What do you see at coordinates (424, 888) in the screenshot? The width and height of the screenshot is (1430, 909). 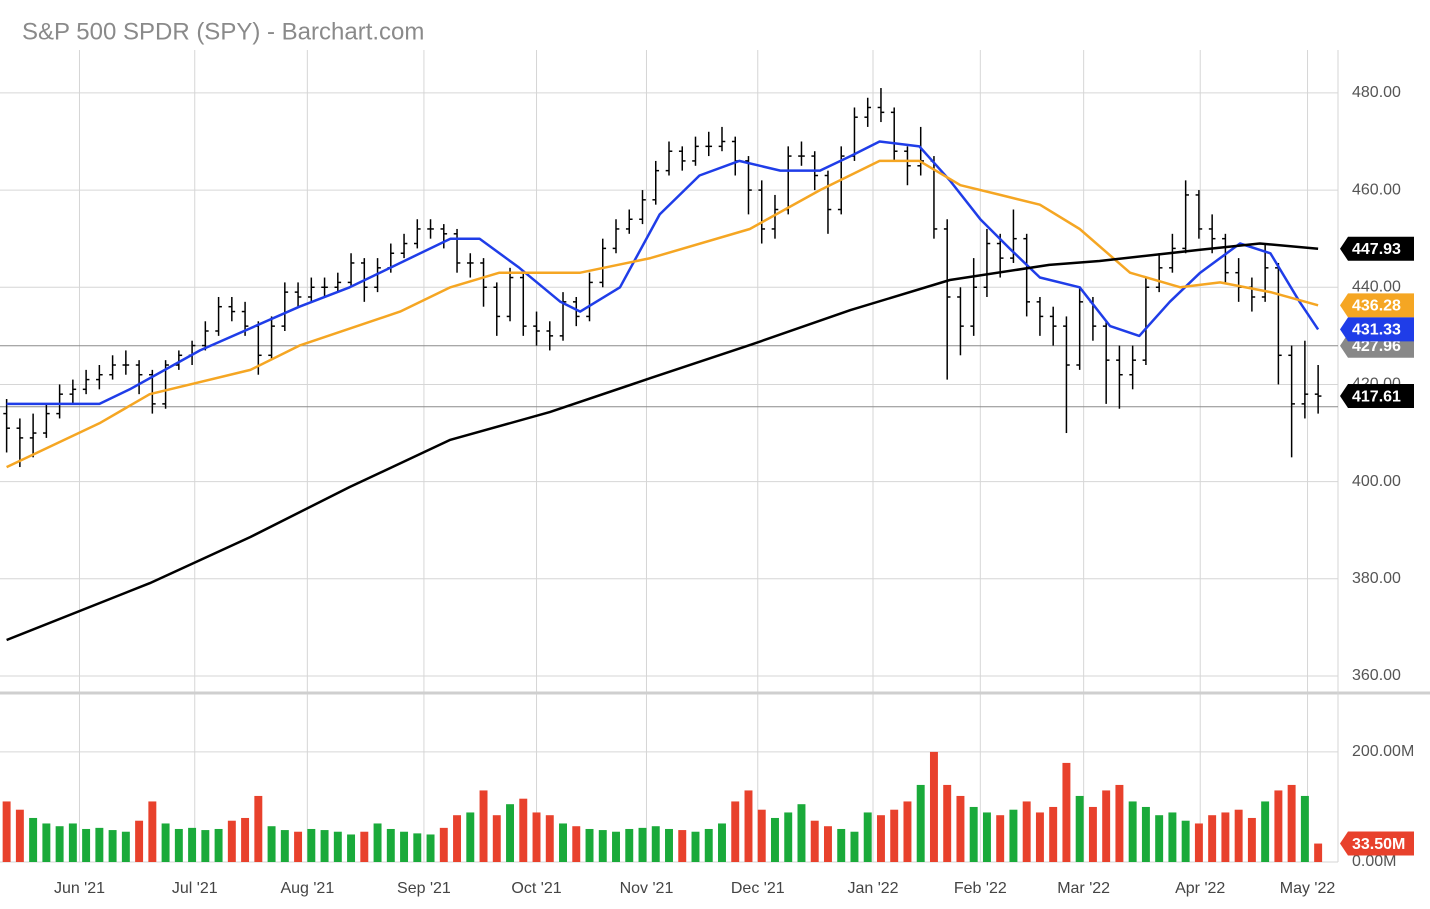 I see `x-tick-label: Sep '21` at bounding box center [424, 888].